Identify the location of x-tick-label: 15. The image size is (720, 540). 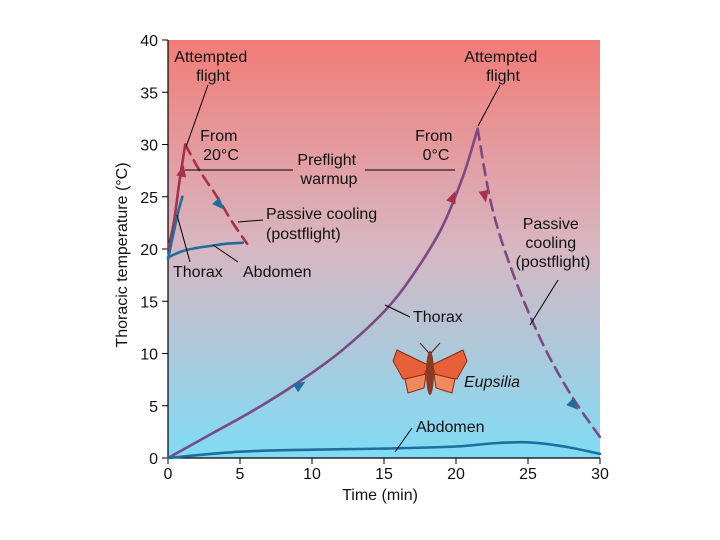
(384, 474).